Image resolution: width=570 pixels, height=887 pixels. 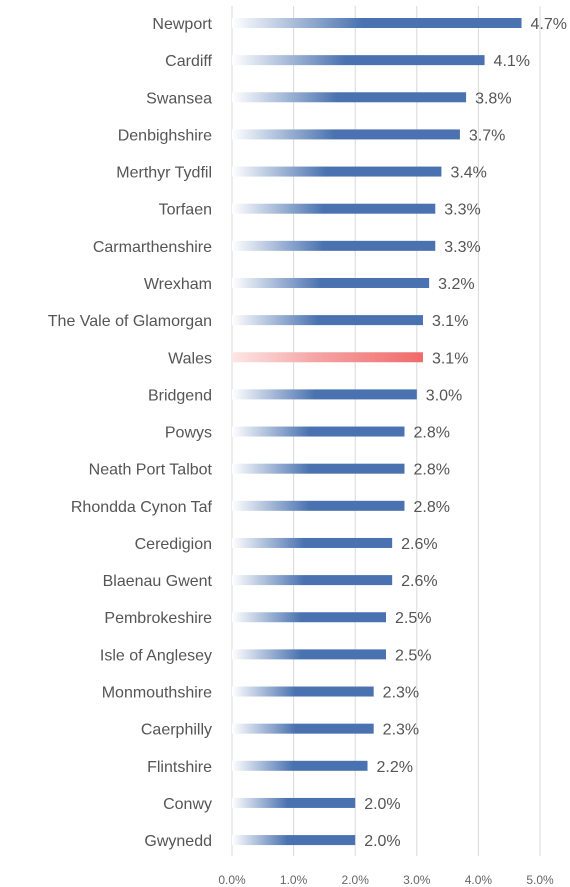 I want to click on x-tick-label: 1.0%, so click(x=294, y=880).